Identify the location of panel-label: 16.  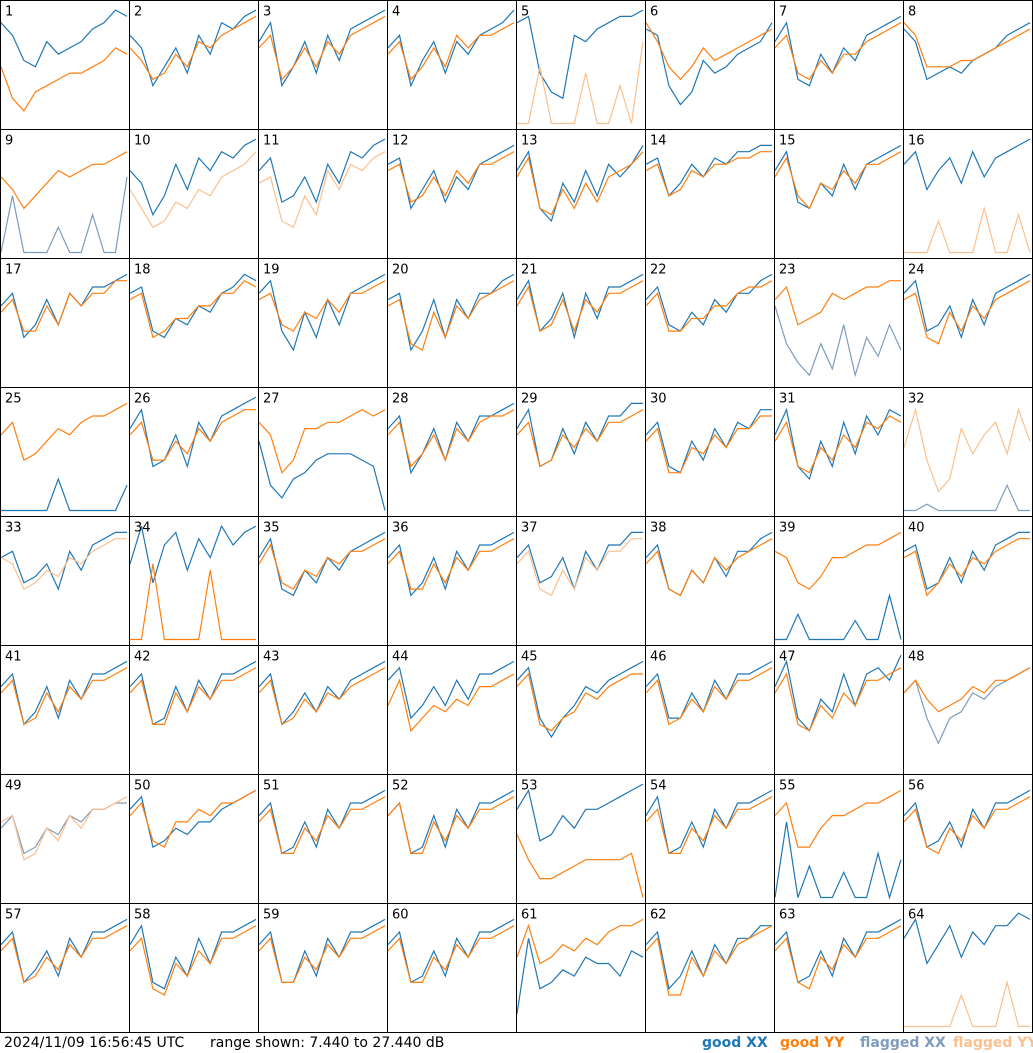
(916, 141).